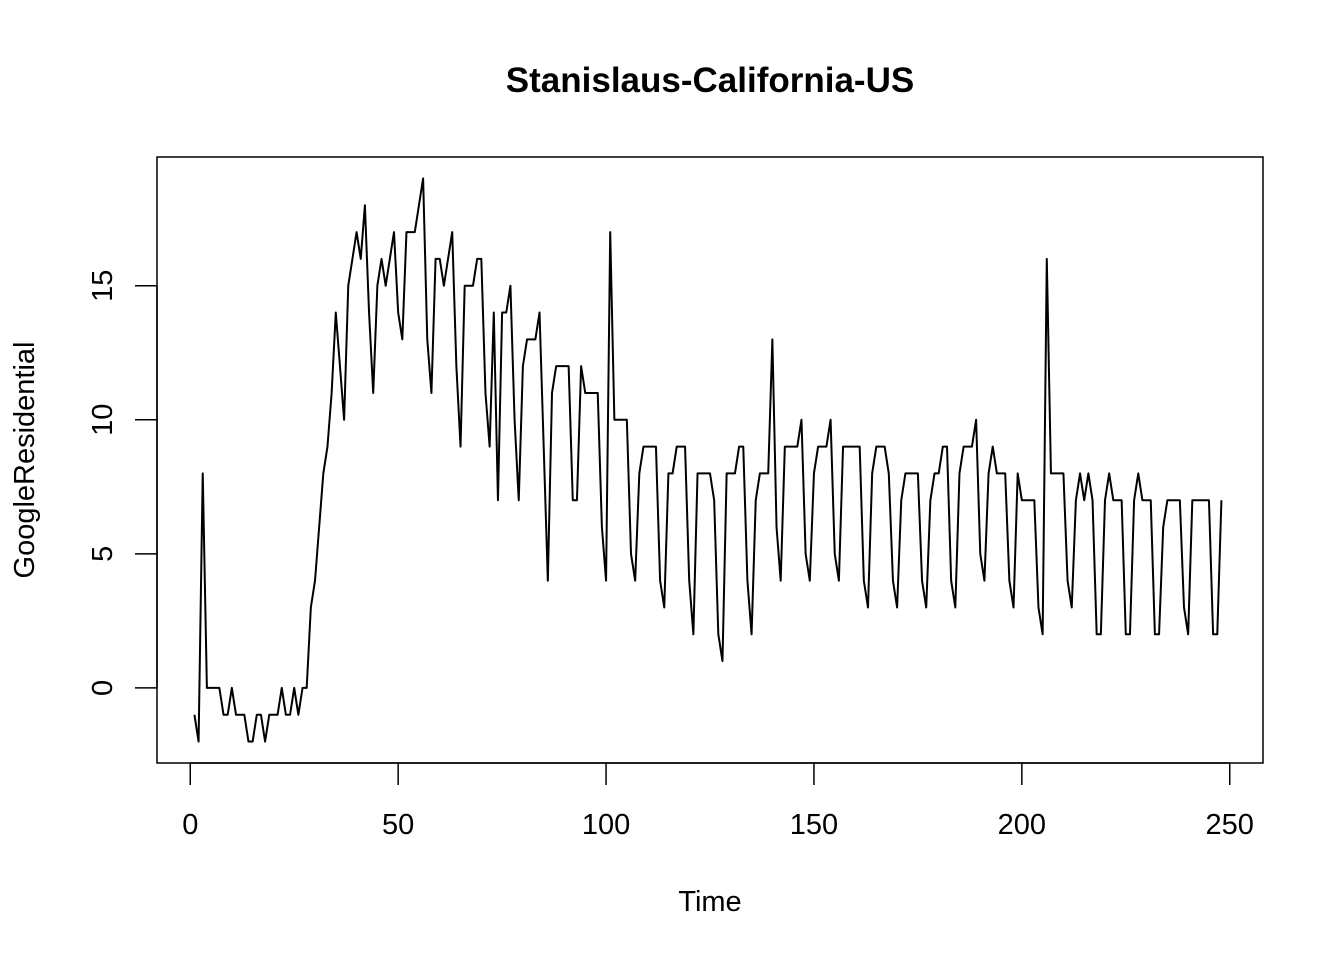  What do you see at coordinates (103, 420) in the screenshot?
I see `y-tick-label: 10` at bounding box center [103, 420].